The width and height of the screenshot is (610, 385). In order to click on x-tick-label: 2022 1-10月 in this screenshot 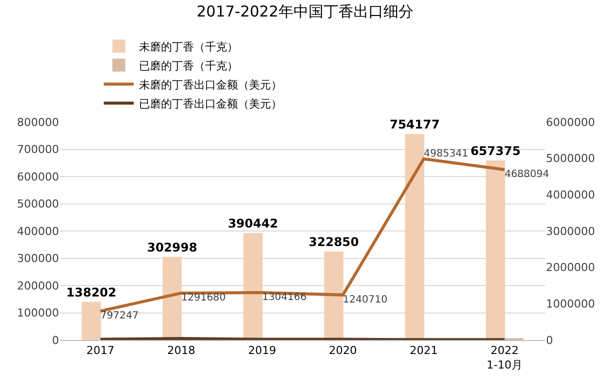, I will do `click(504, 358)`.